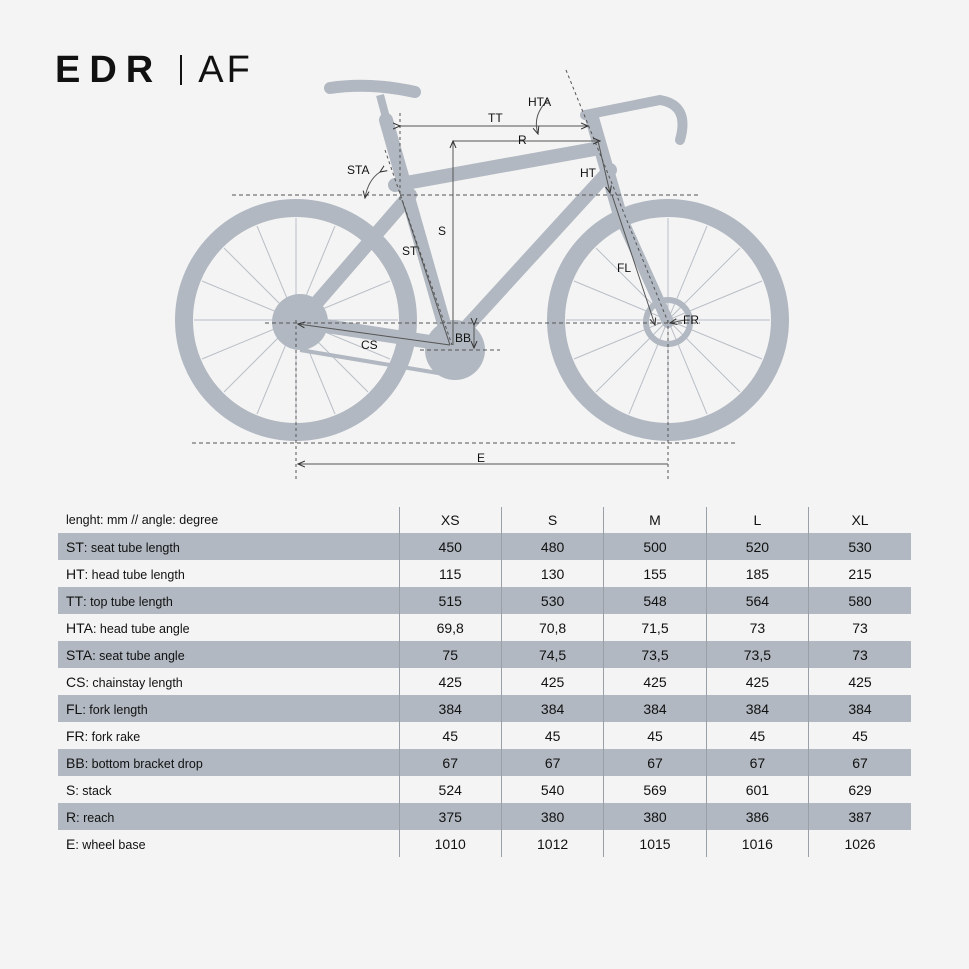 The width and height of the screenshot is (969, 969). Describe the element at coordinates (114, 844) in the screenshot. I see `row-name: wheel base` at that location.